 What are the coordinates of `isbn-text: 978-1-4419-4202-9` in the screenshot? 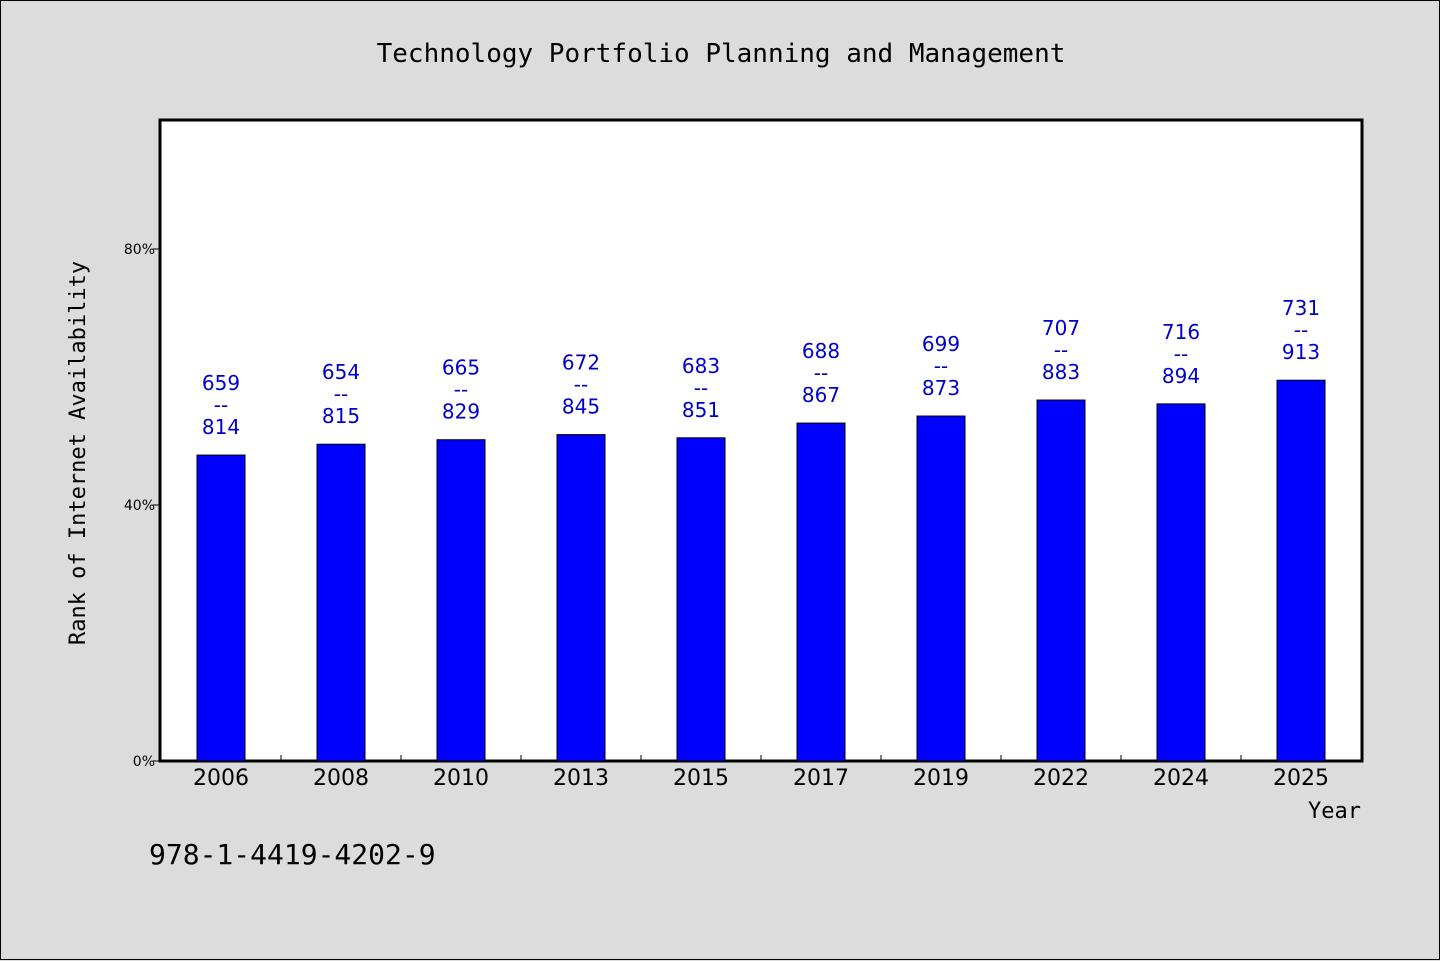 It's located at (292, 854).